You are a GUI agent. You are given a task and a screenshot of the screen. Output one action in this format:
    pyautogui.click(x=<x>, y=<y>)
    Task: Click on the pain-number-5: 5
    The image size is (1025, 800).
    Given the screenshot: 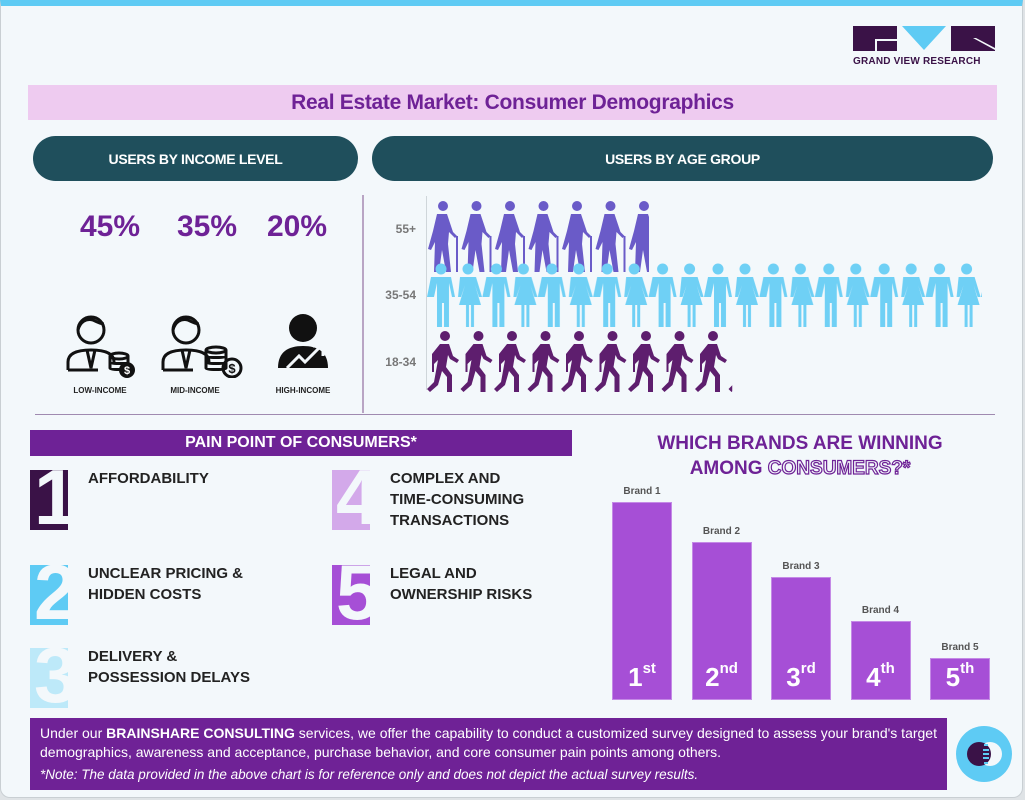 What is the action you would take?
    pyautogui.click(x=351, y=595)
    